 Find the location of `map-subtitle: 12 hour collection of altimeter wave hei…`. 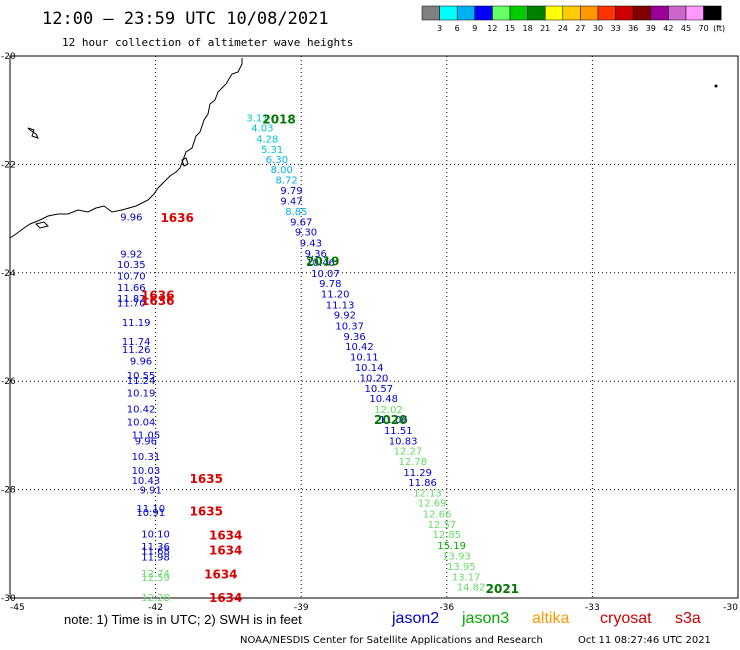

map-subtitle: 12 hour collection of altimeter wave hei… is located at coordinates (207, 42).